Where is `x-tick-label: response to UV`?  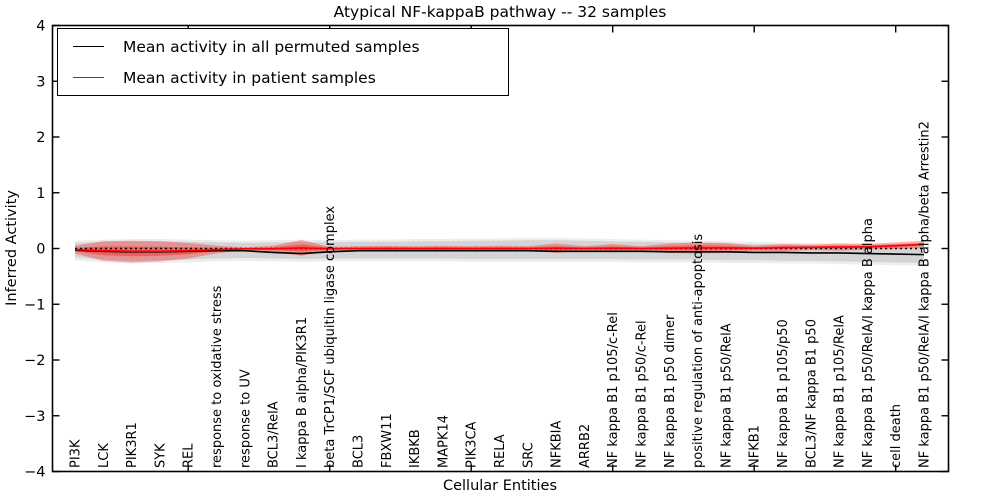 x-tick-label: response to UV is located at coordinates (245, 418).